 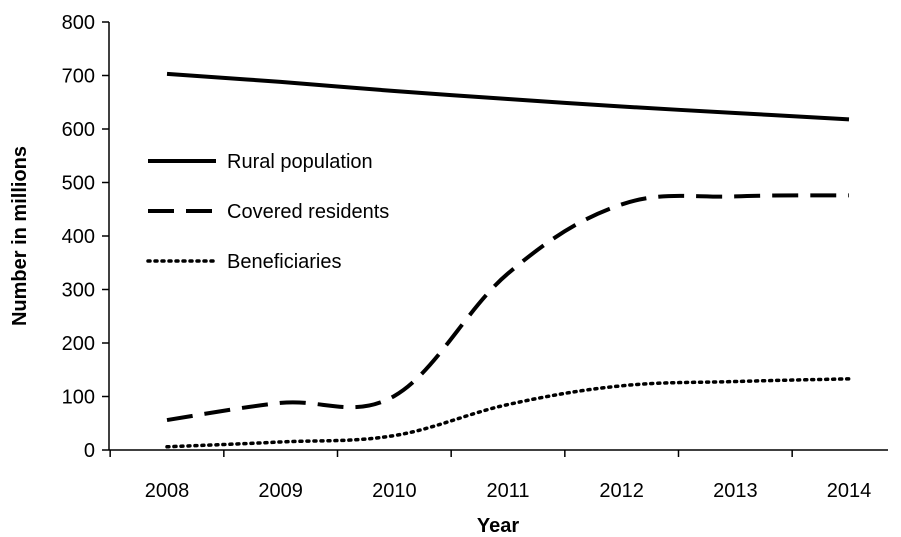 What do you see at coordinates (735, 491) in the screenshot?
I see `x-tick-label: 2013` at bounding box center [735, 491].